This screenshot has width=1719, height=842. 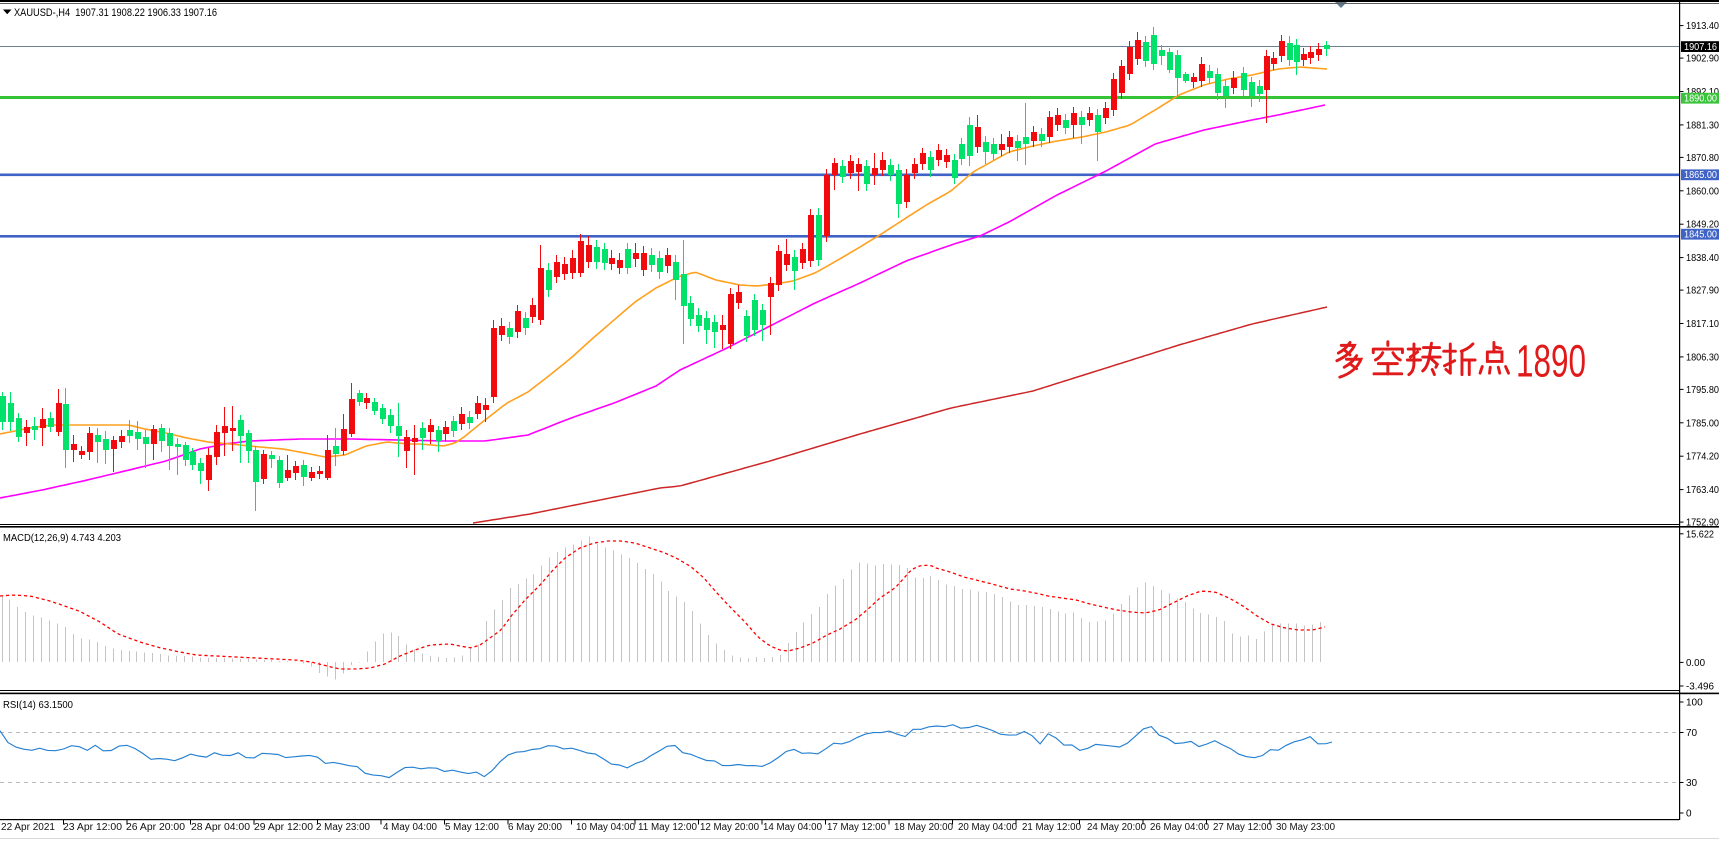 I want to click on svg-text: 1907.16, so click(x=1700, y=47).